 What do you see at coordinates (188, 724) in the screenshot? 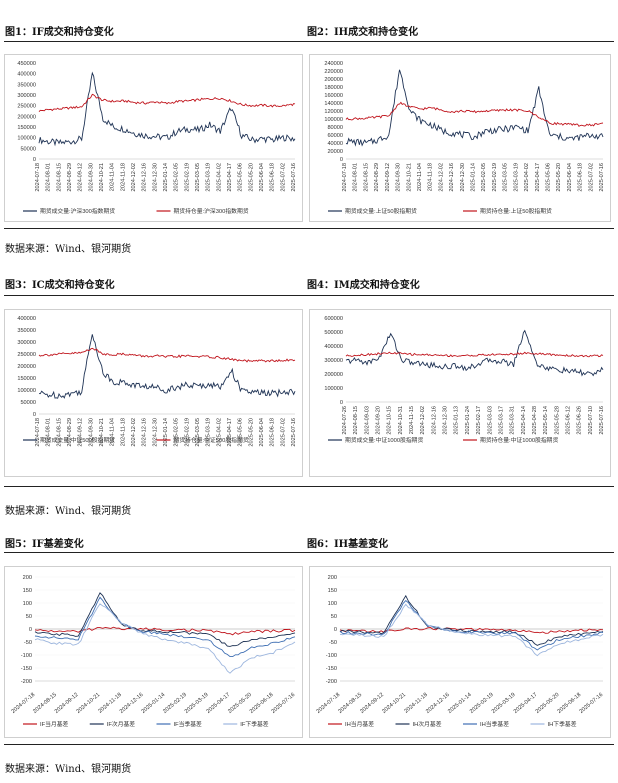
I see `legend-label: IF当季基差` at bounding box center [188, 724].